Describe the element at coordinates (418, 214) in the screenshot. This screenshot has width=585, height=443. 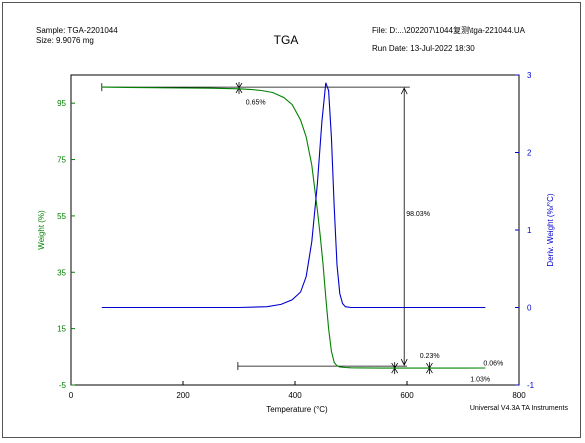
I see `annotation-label: 98.03%` at that location.